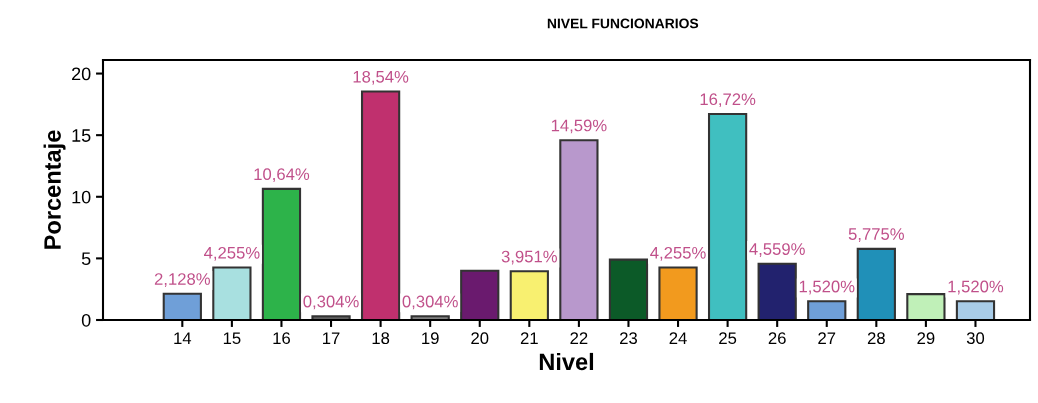 This screenshot has height=403, width=1038. Describe the element at coordinates (282, 175) in the screenshot. I see `data-label: 10,64%` at that location.